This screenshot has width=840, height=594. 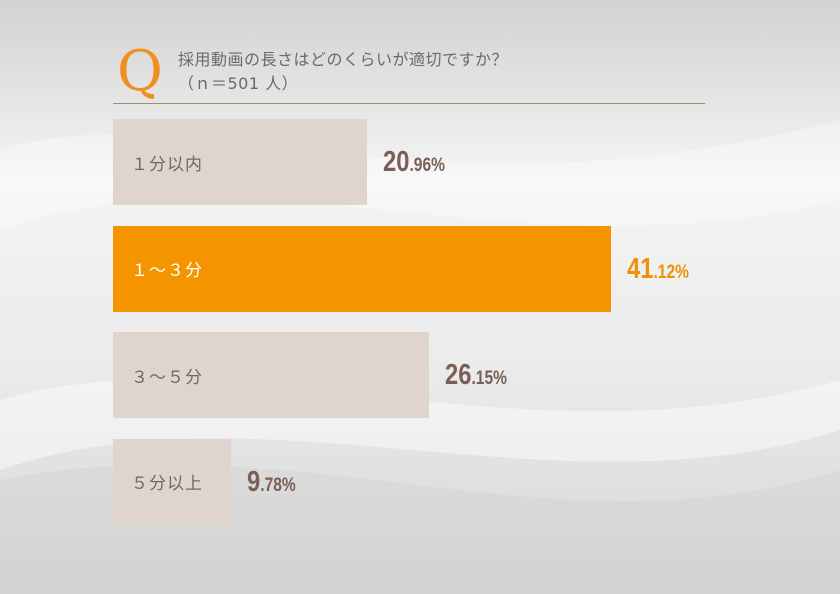 I want to click on question-mark-q: Q, so click(x=140, y=71).